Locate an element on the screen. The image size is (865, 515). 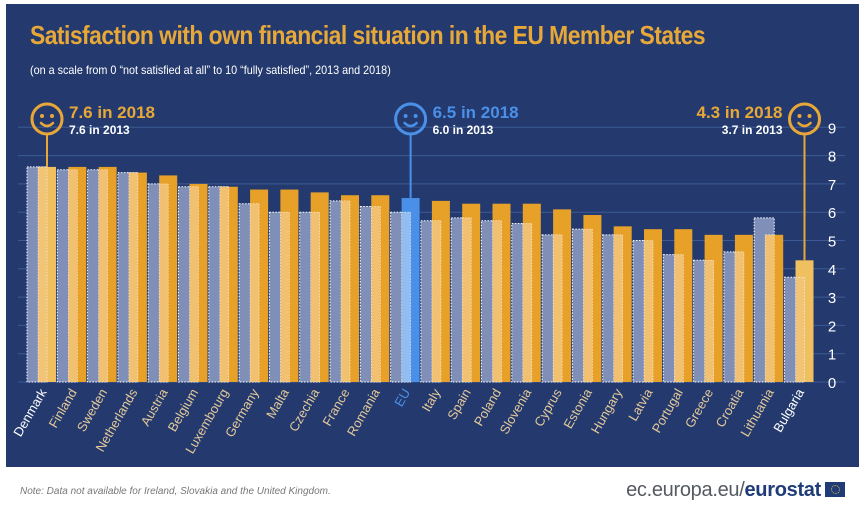
x-tick-label: Czechia is located at coordinates (304, 409).